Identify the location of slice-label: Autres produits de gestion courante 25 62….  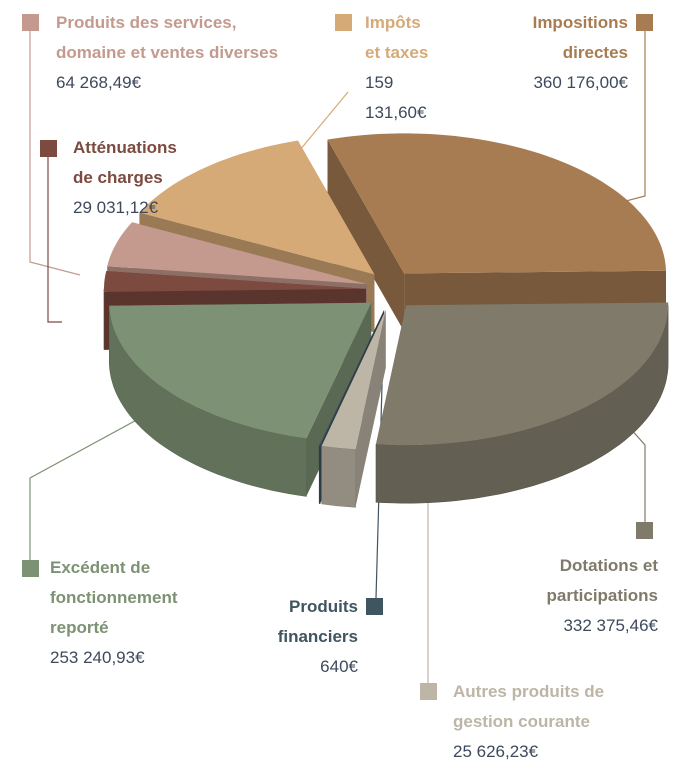
(553, 722).